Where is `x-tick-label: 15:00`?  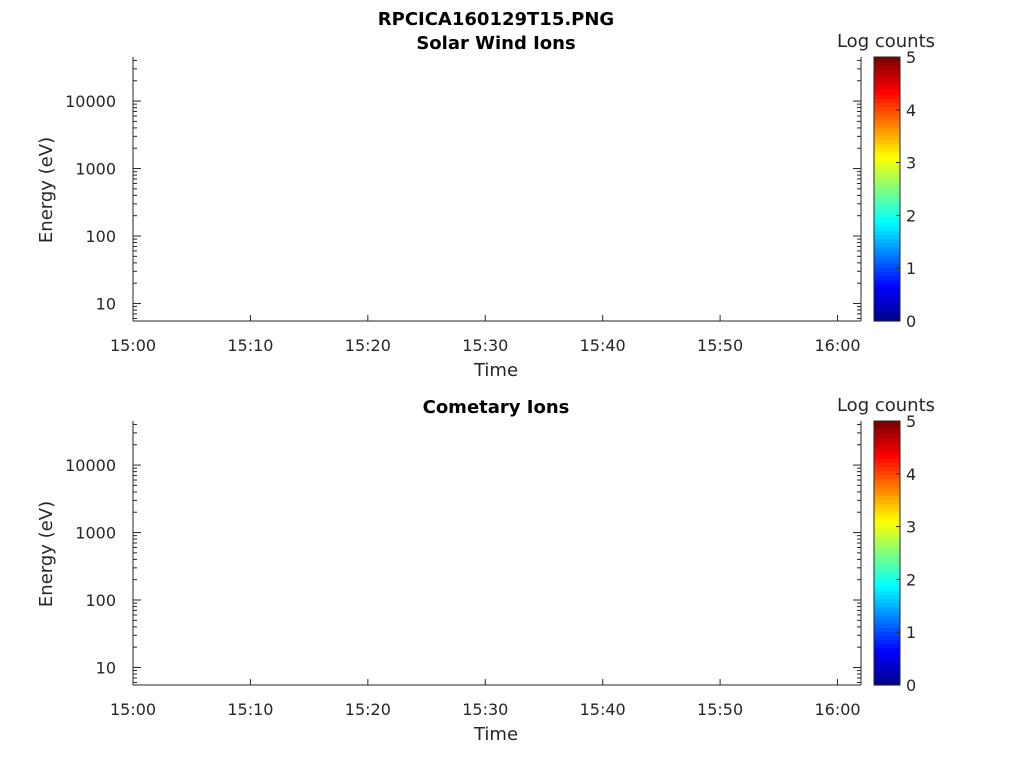
x-tick-label: 15:00 is located at coordinates (133, 709).